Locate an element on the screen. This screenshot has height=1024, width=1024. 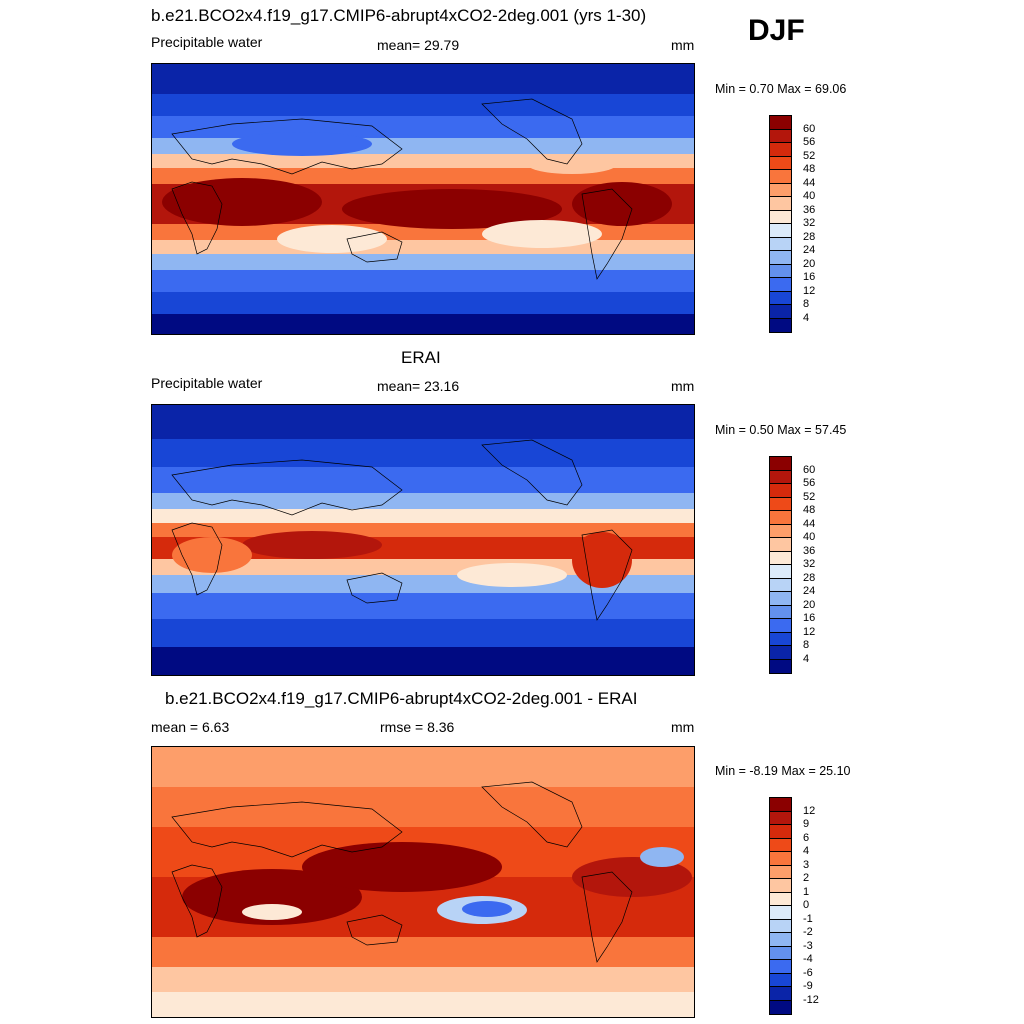
season-label: DJF is located at coordinates (776, 30).